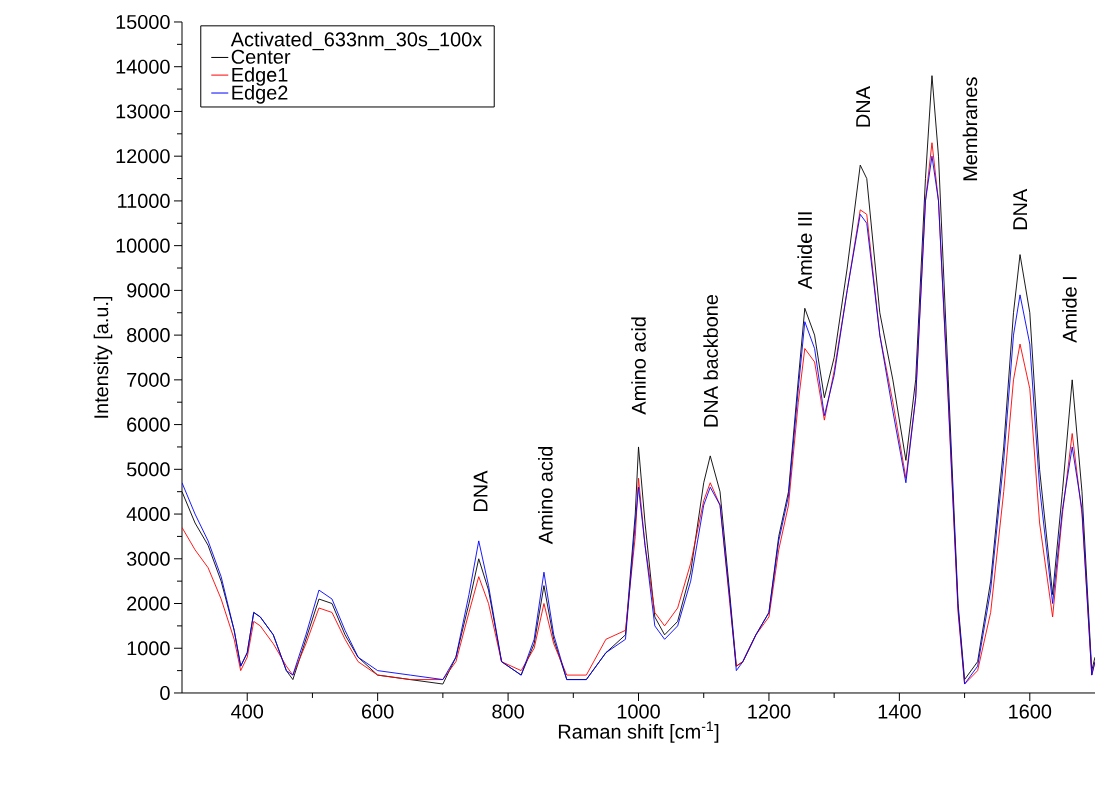  I want to click on x-tick-label: 1200, so click(769, 711).